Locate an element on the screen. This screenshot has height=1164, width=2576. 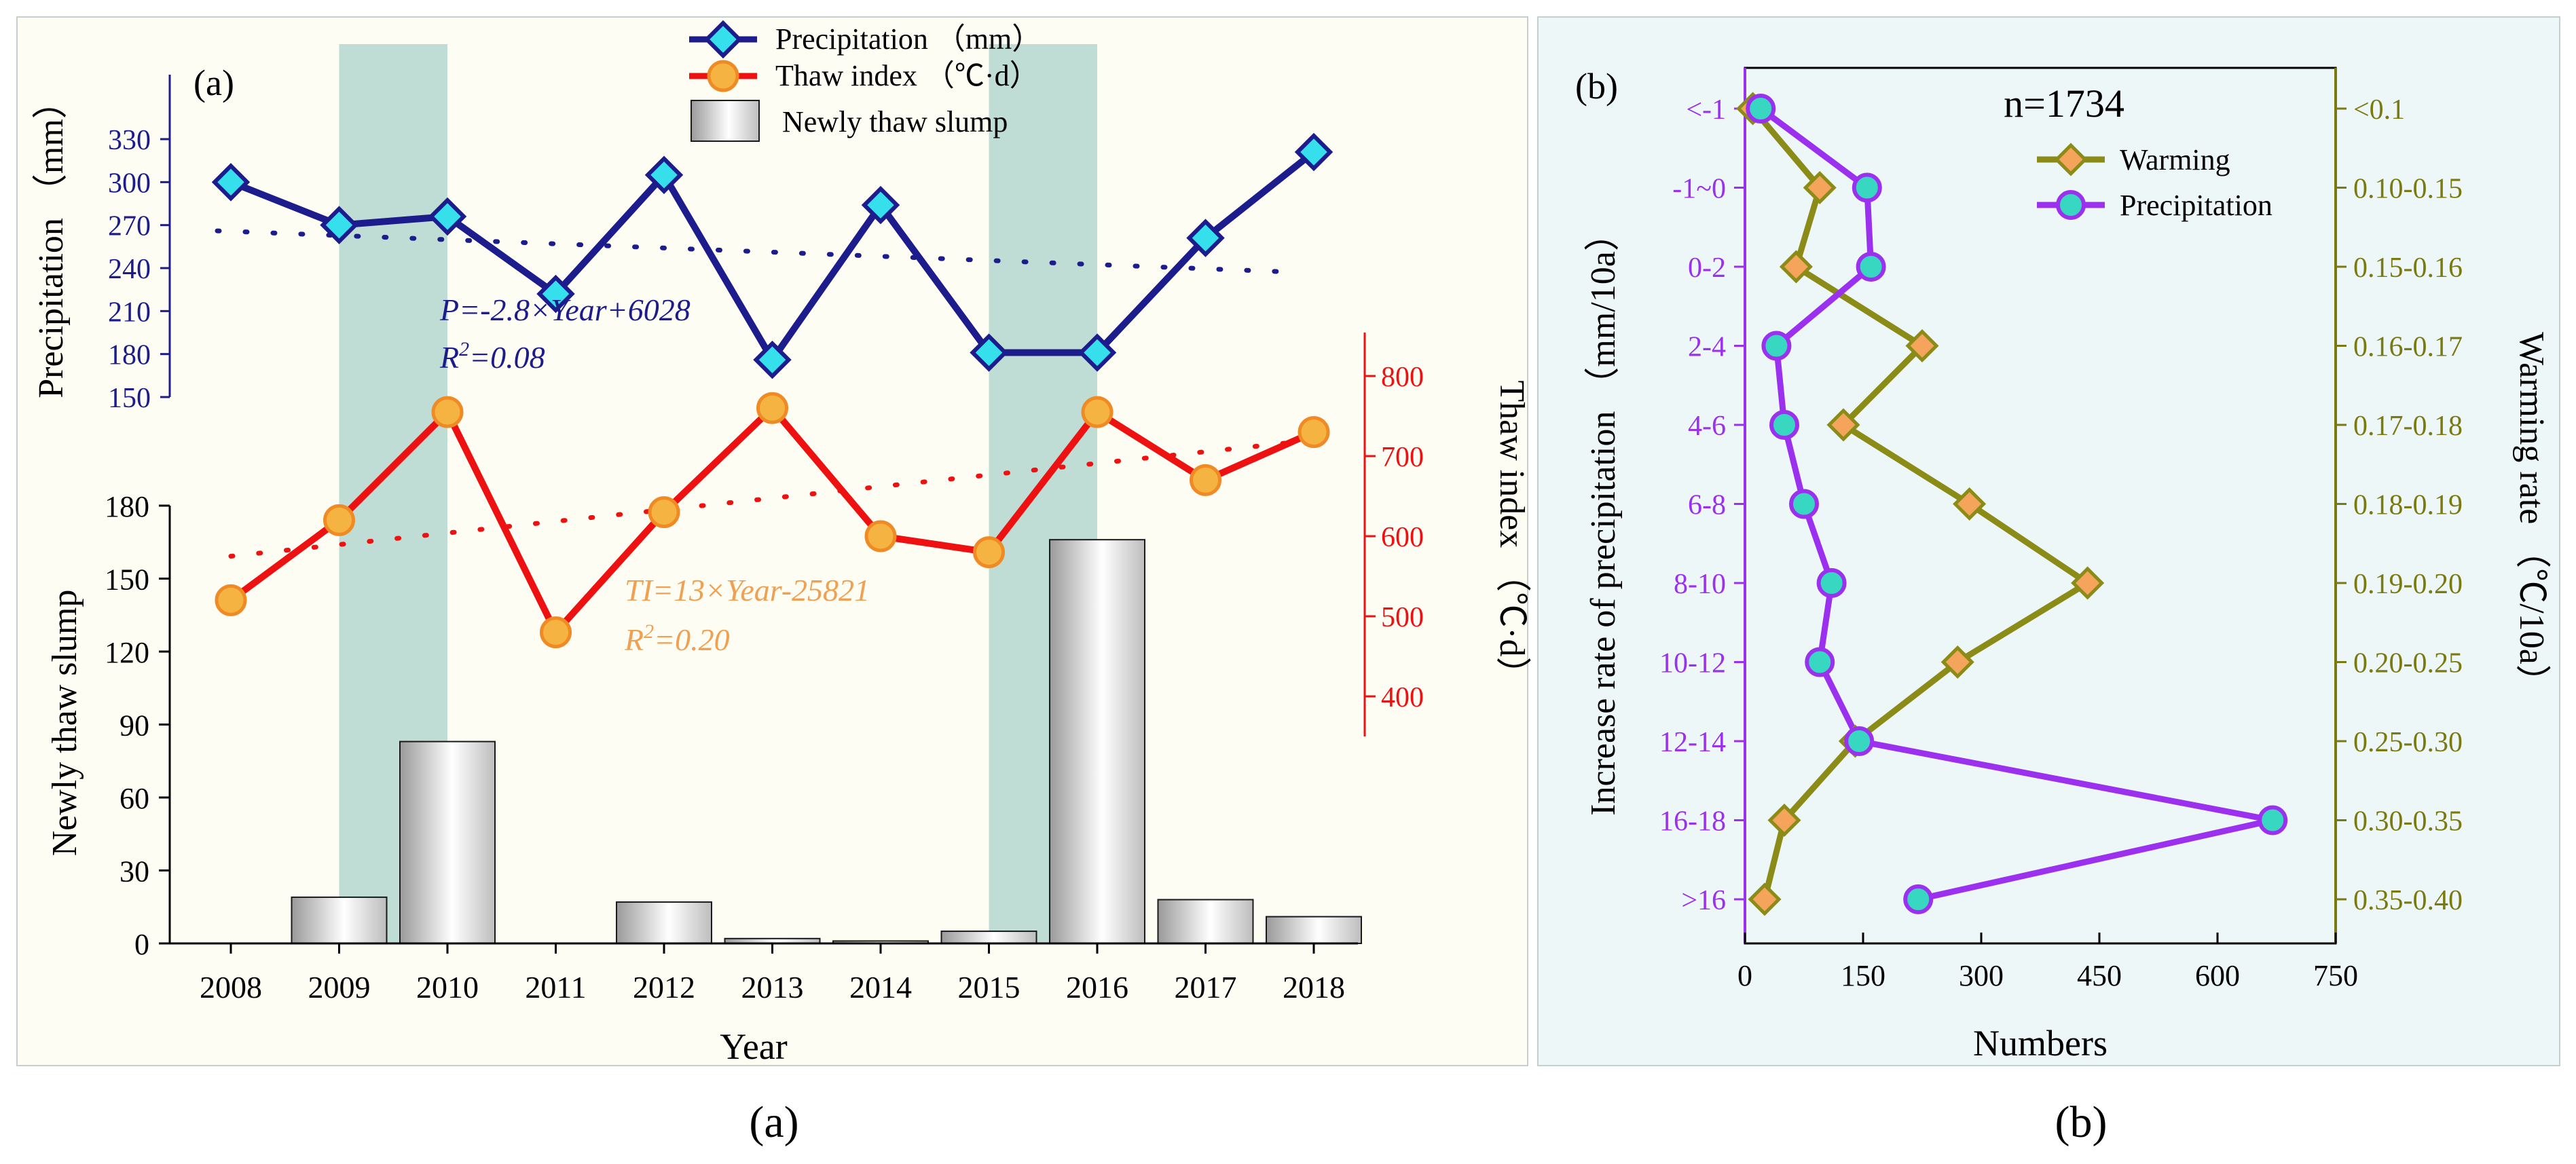
x-tick-label-2012: 2012 is located at coordinates (664, 988).